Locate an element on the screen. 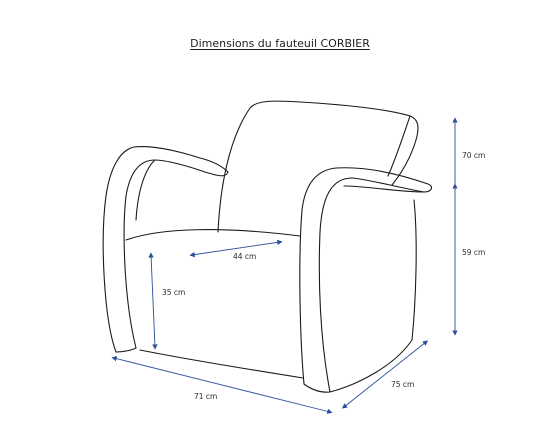 The height and width of the screenshot is (436, 560). dimension-back-height: 70 cm is located at coordinates (468, 151).